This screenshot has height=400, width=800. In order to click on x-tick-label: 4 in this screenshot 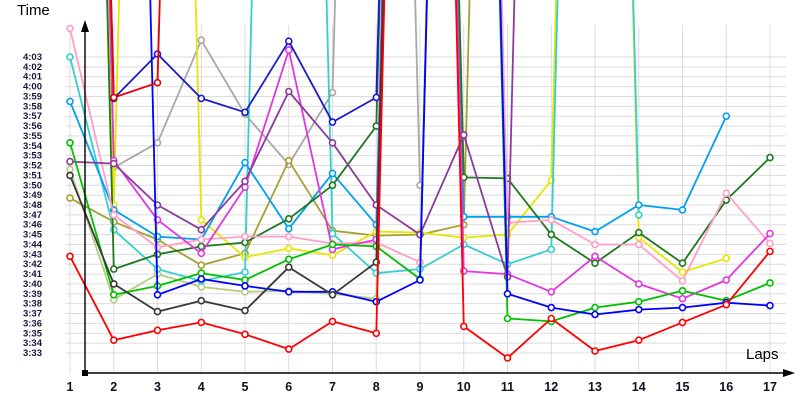, I will do `click(201, 387)`.